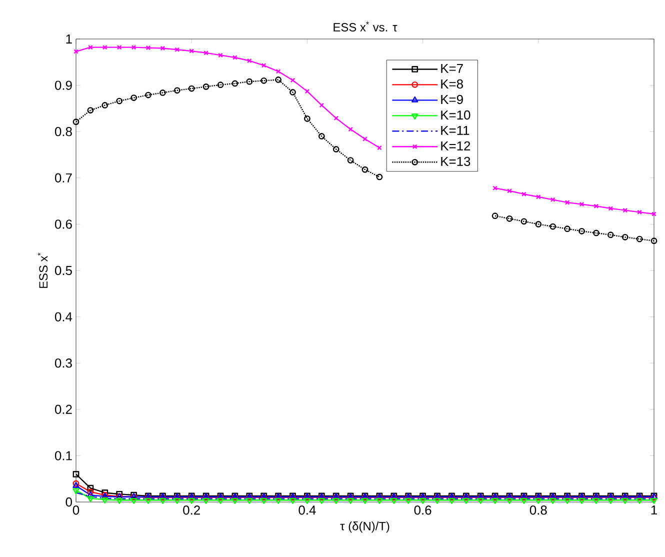  What do you see at coordinates (63, 455) in the screenshot?
I see `y-tick-label: 0.1` at bounding box center [63, 455].